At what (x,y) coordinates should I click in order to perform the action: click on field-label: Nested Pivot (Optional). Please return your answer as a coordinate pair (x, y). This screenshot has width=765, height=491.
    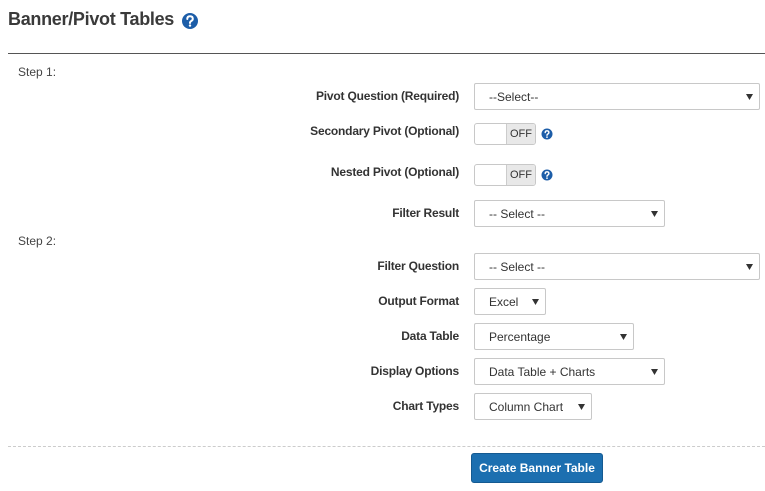
    Looking at the image, I should click on (394, 172).